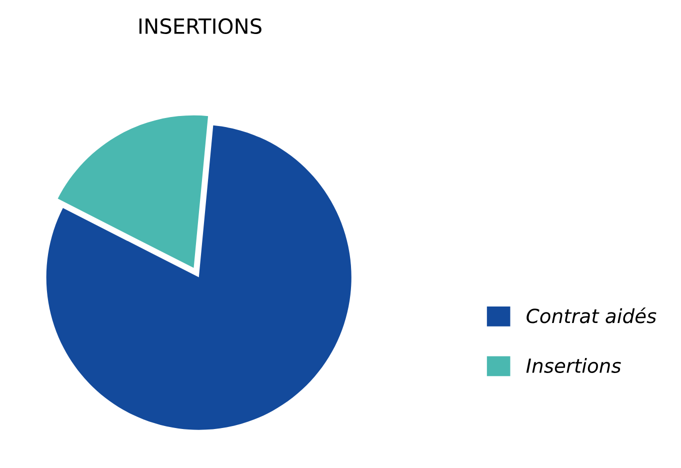  Describe the element at coordinates (200, 26) in the screenshot. I see `chart-title: INSERTIONS` at that location.